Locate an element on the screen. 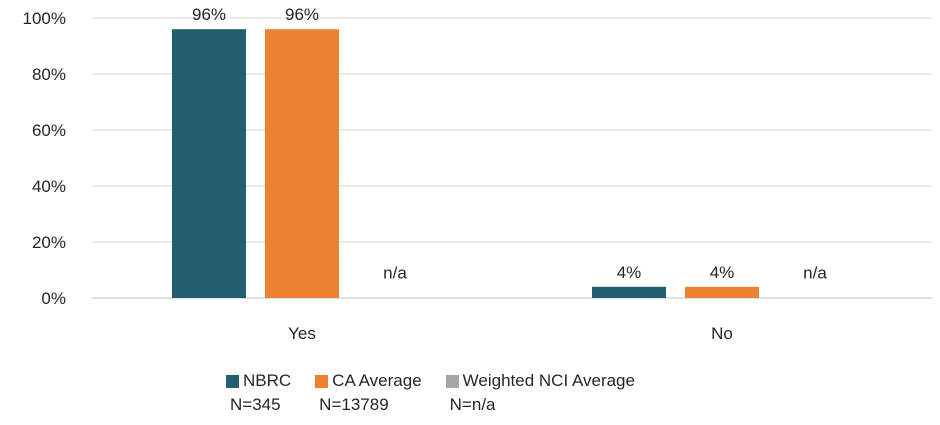 The width and height of the screenshot is (940, 425). legend-n-ca-average: N=13789 is located at coordinates (354, 404).